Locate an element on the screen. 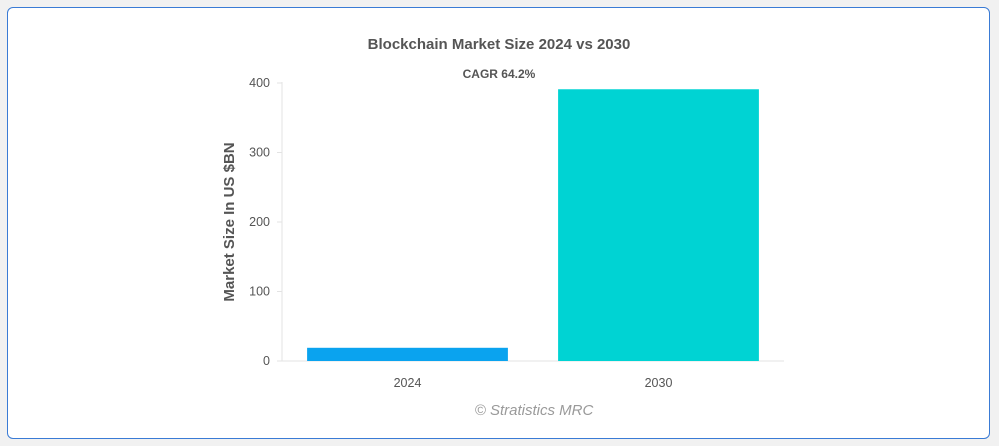  y-ticks: 0 100 200 300 400 is located at coordinates (265, 222).